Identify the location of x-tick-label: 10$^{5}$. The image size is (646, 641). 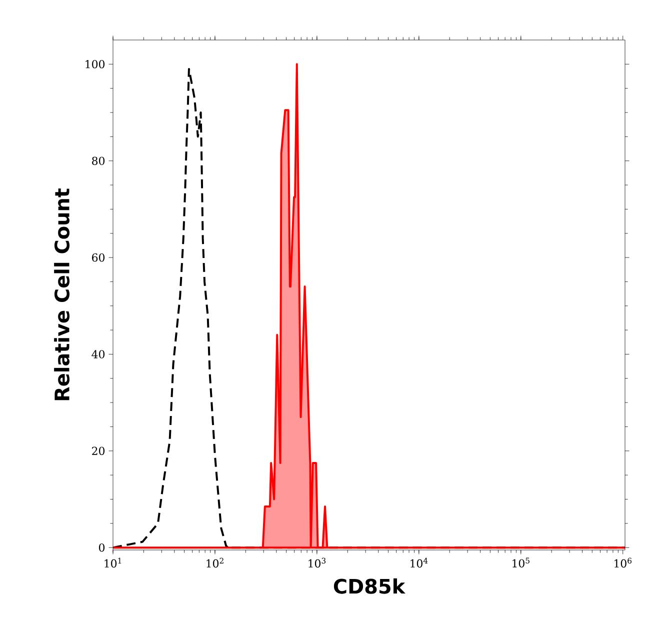
(521, 563).